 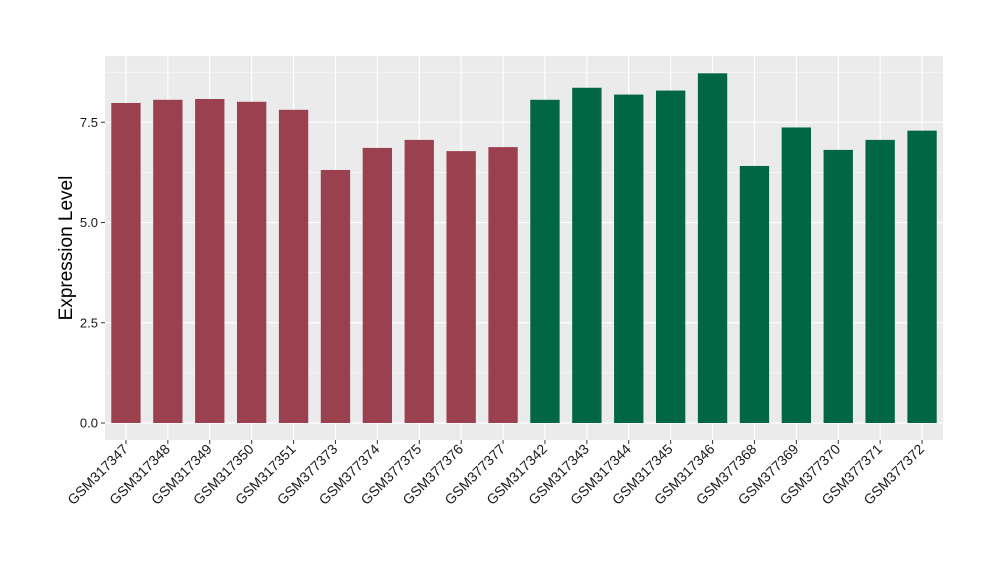 I want to click on bar-GSM317344, so click(x=629, y=259).